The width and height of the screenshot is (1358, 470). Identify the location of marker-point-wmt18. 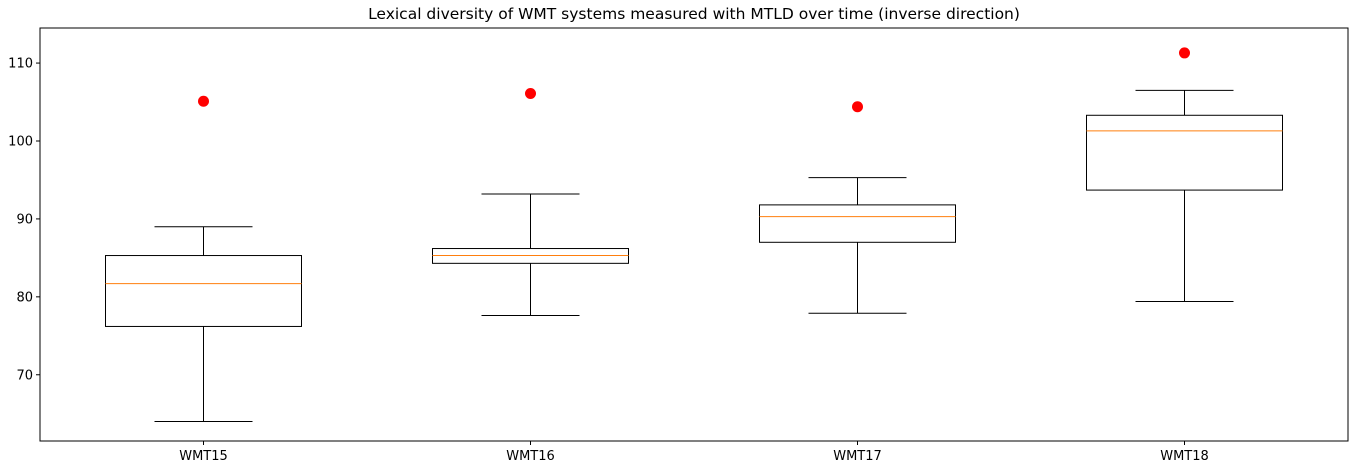
(1184, 53).